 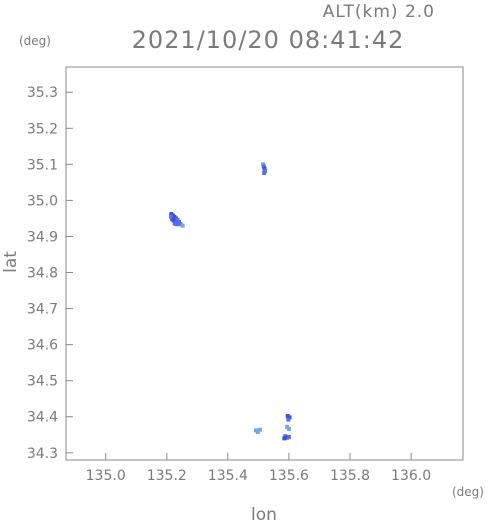 I want to click on altitude-label: ALT(km) 2.0, so click(x=379, y=12).